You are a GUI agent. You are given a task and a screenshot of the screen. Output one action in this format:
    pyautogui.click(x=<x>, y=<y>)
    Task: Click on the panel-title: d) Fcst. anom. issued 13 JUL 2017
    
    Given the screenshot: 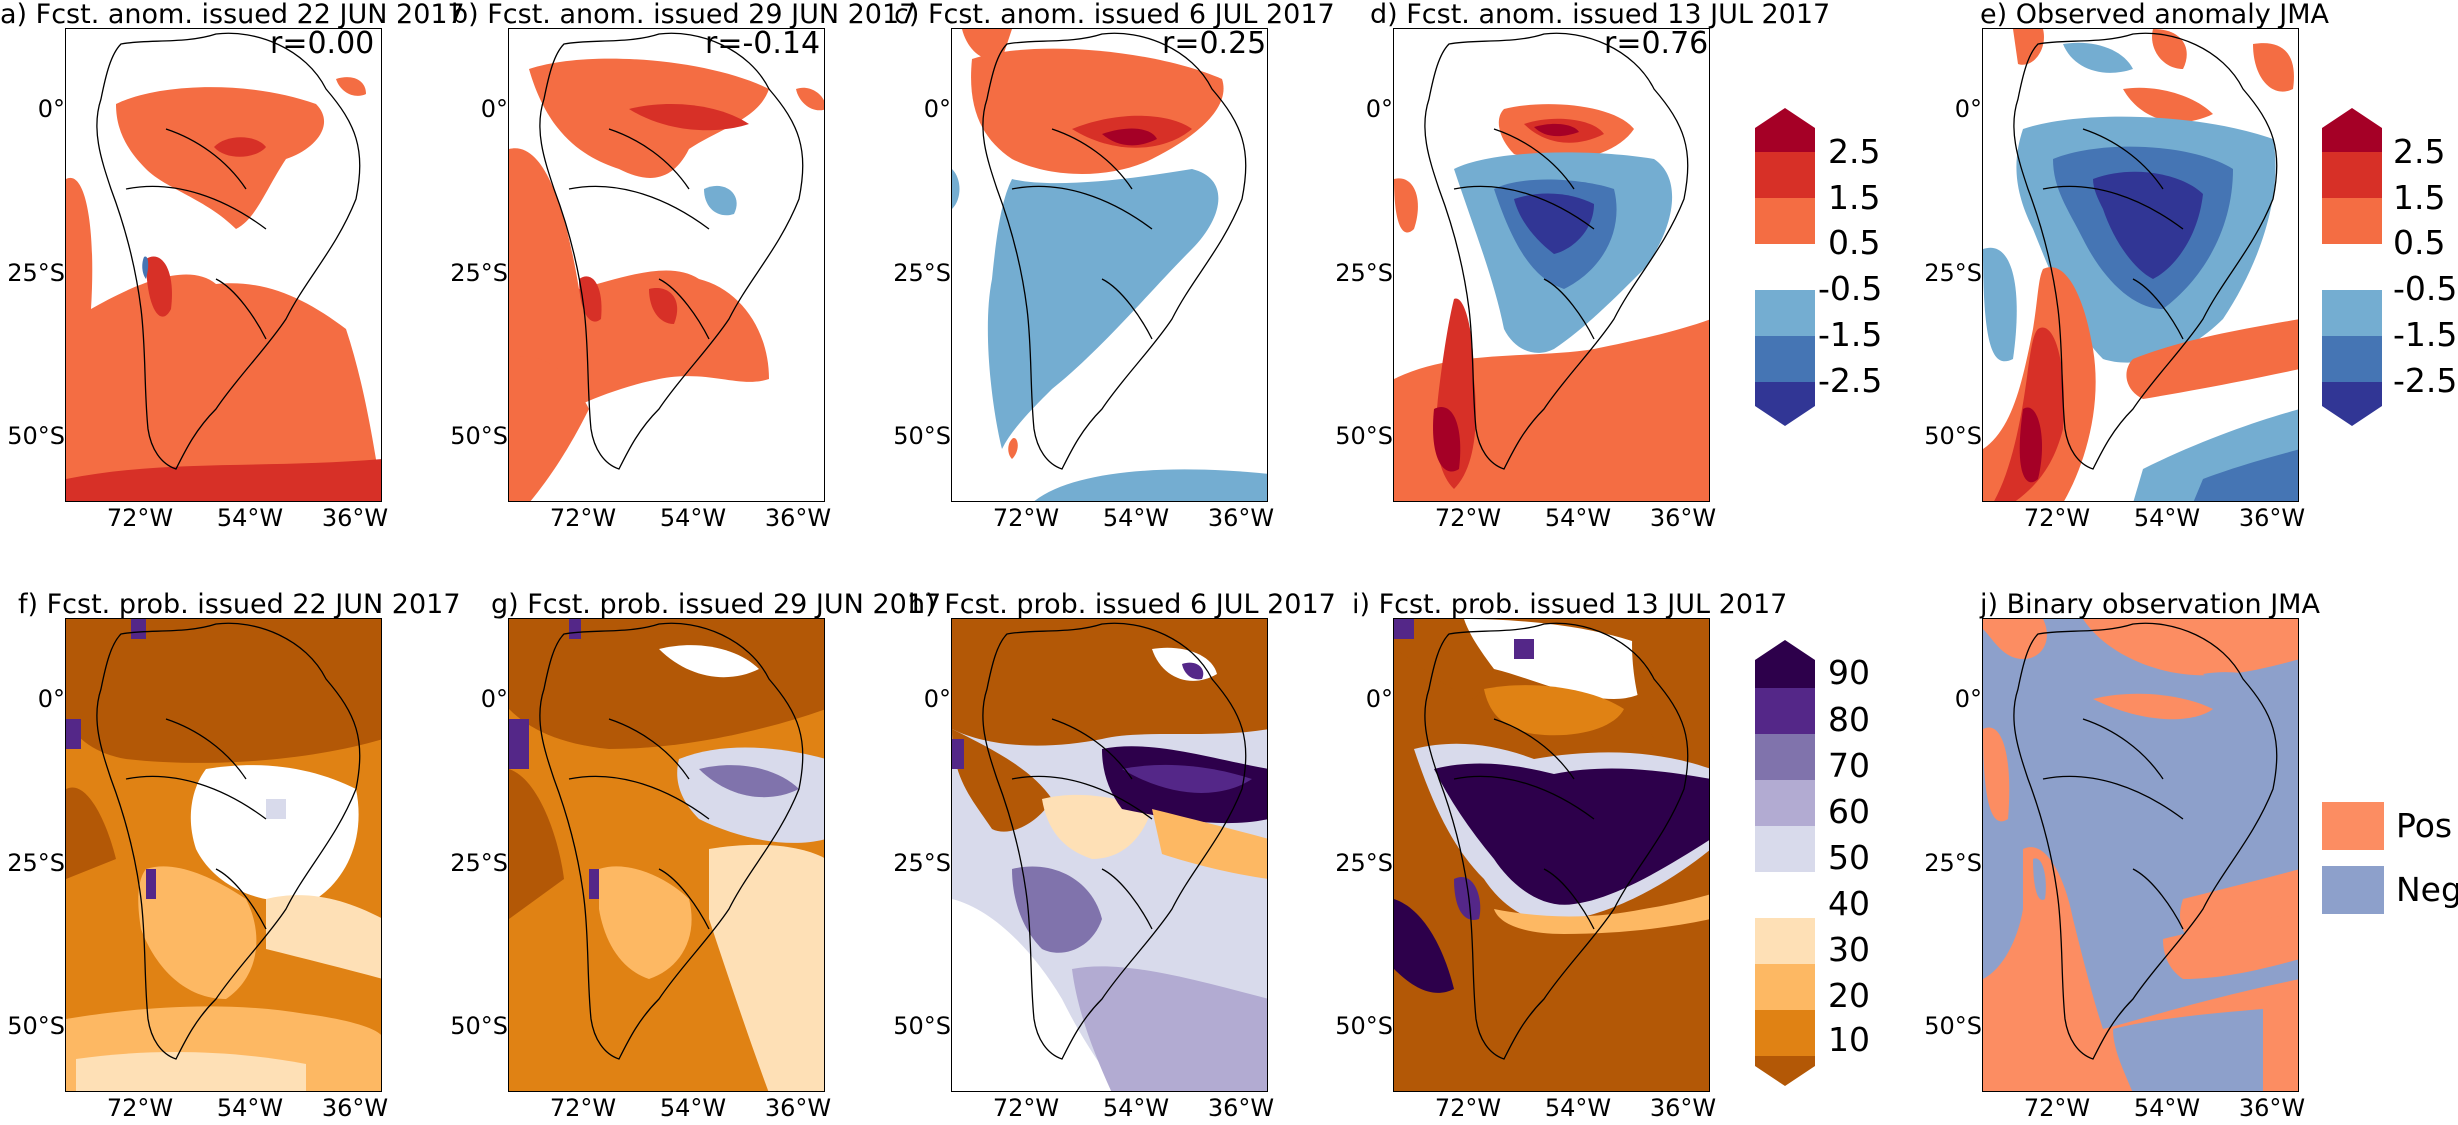 What is the action you would take?
    pyautogui.click(x=1600, y=15)
    